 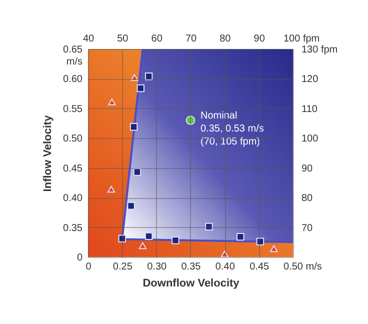 What do you see at coordinates (308, 228) in the screenshot?
I see `y2-tick-label: 70` at bounding box center [308, 228].